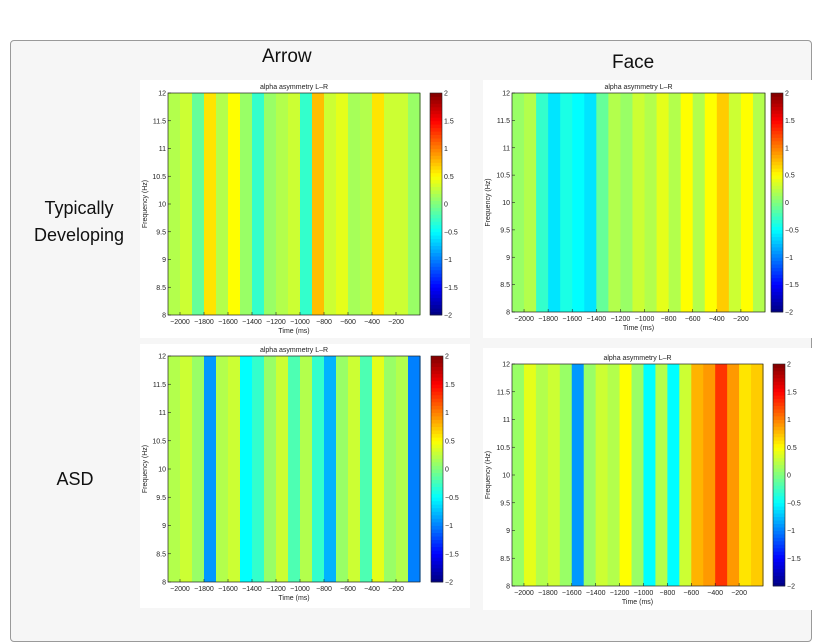 Image resolution: width=820 pixels, height=642 pixels. Describe the element at coordinates (789, 365) in the screenshot. I see `colorbar-tick-label: 2` at that location.